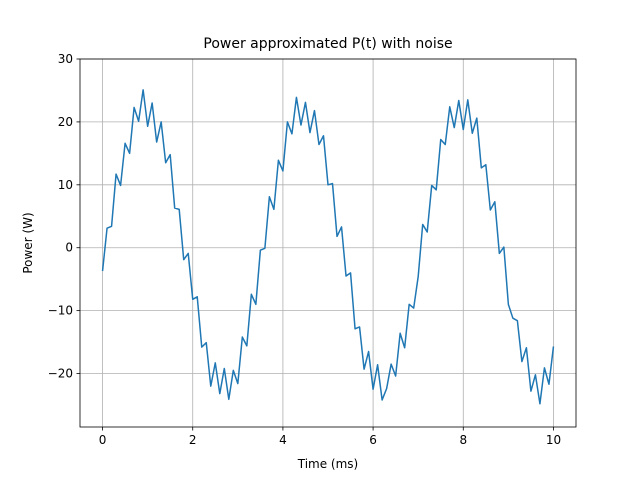 The width and height of the screenshot is (640, 484). Describe the element at coordinates (28, 242) in the screenshot. I see `y-axis-label: Power (W)` at that location.